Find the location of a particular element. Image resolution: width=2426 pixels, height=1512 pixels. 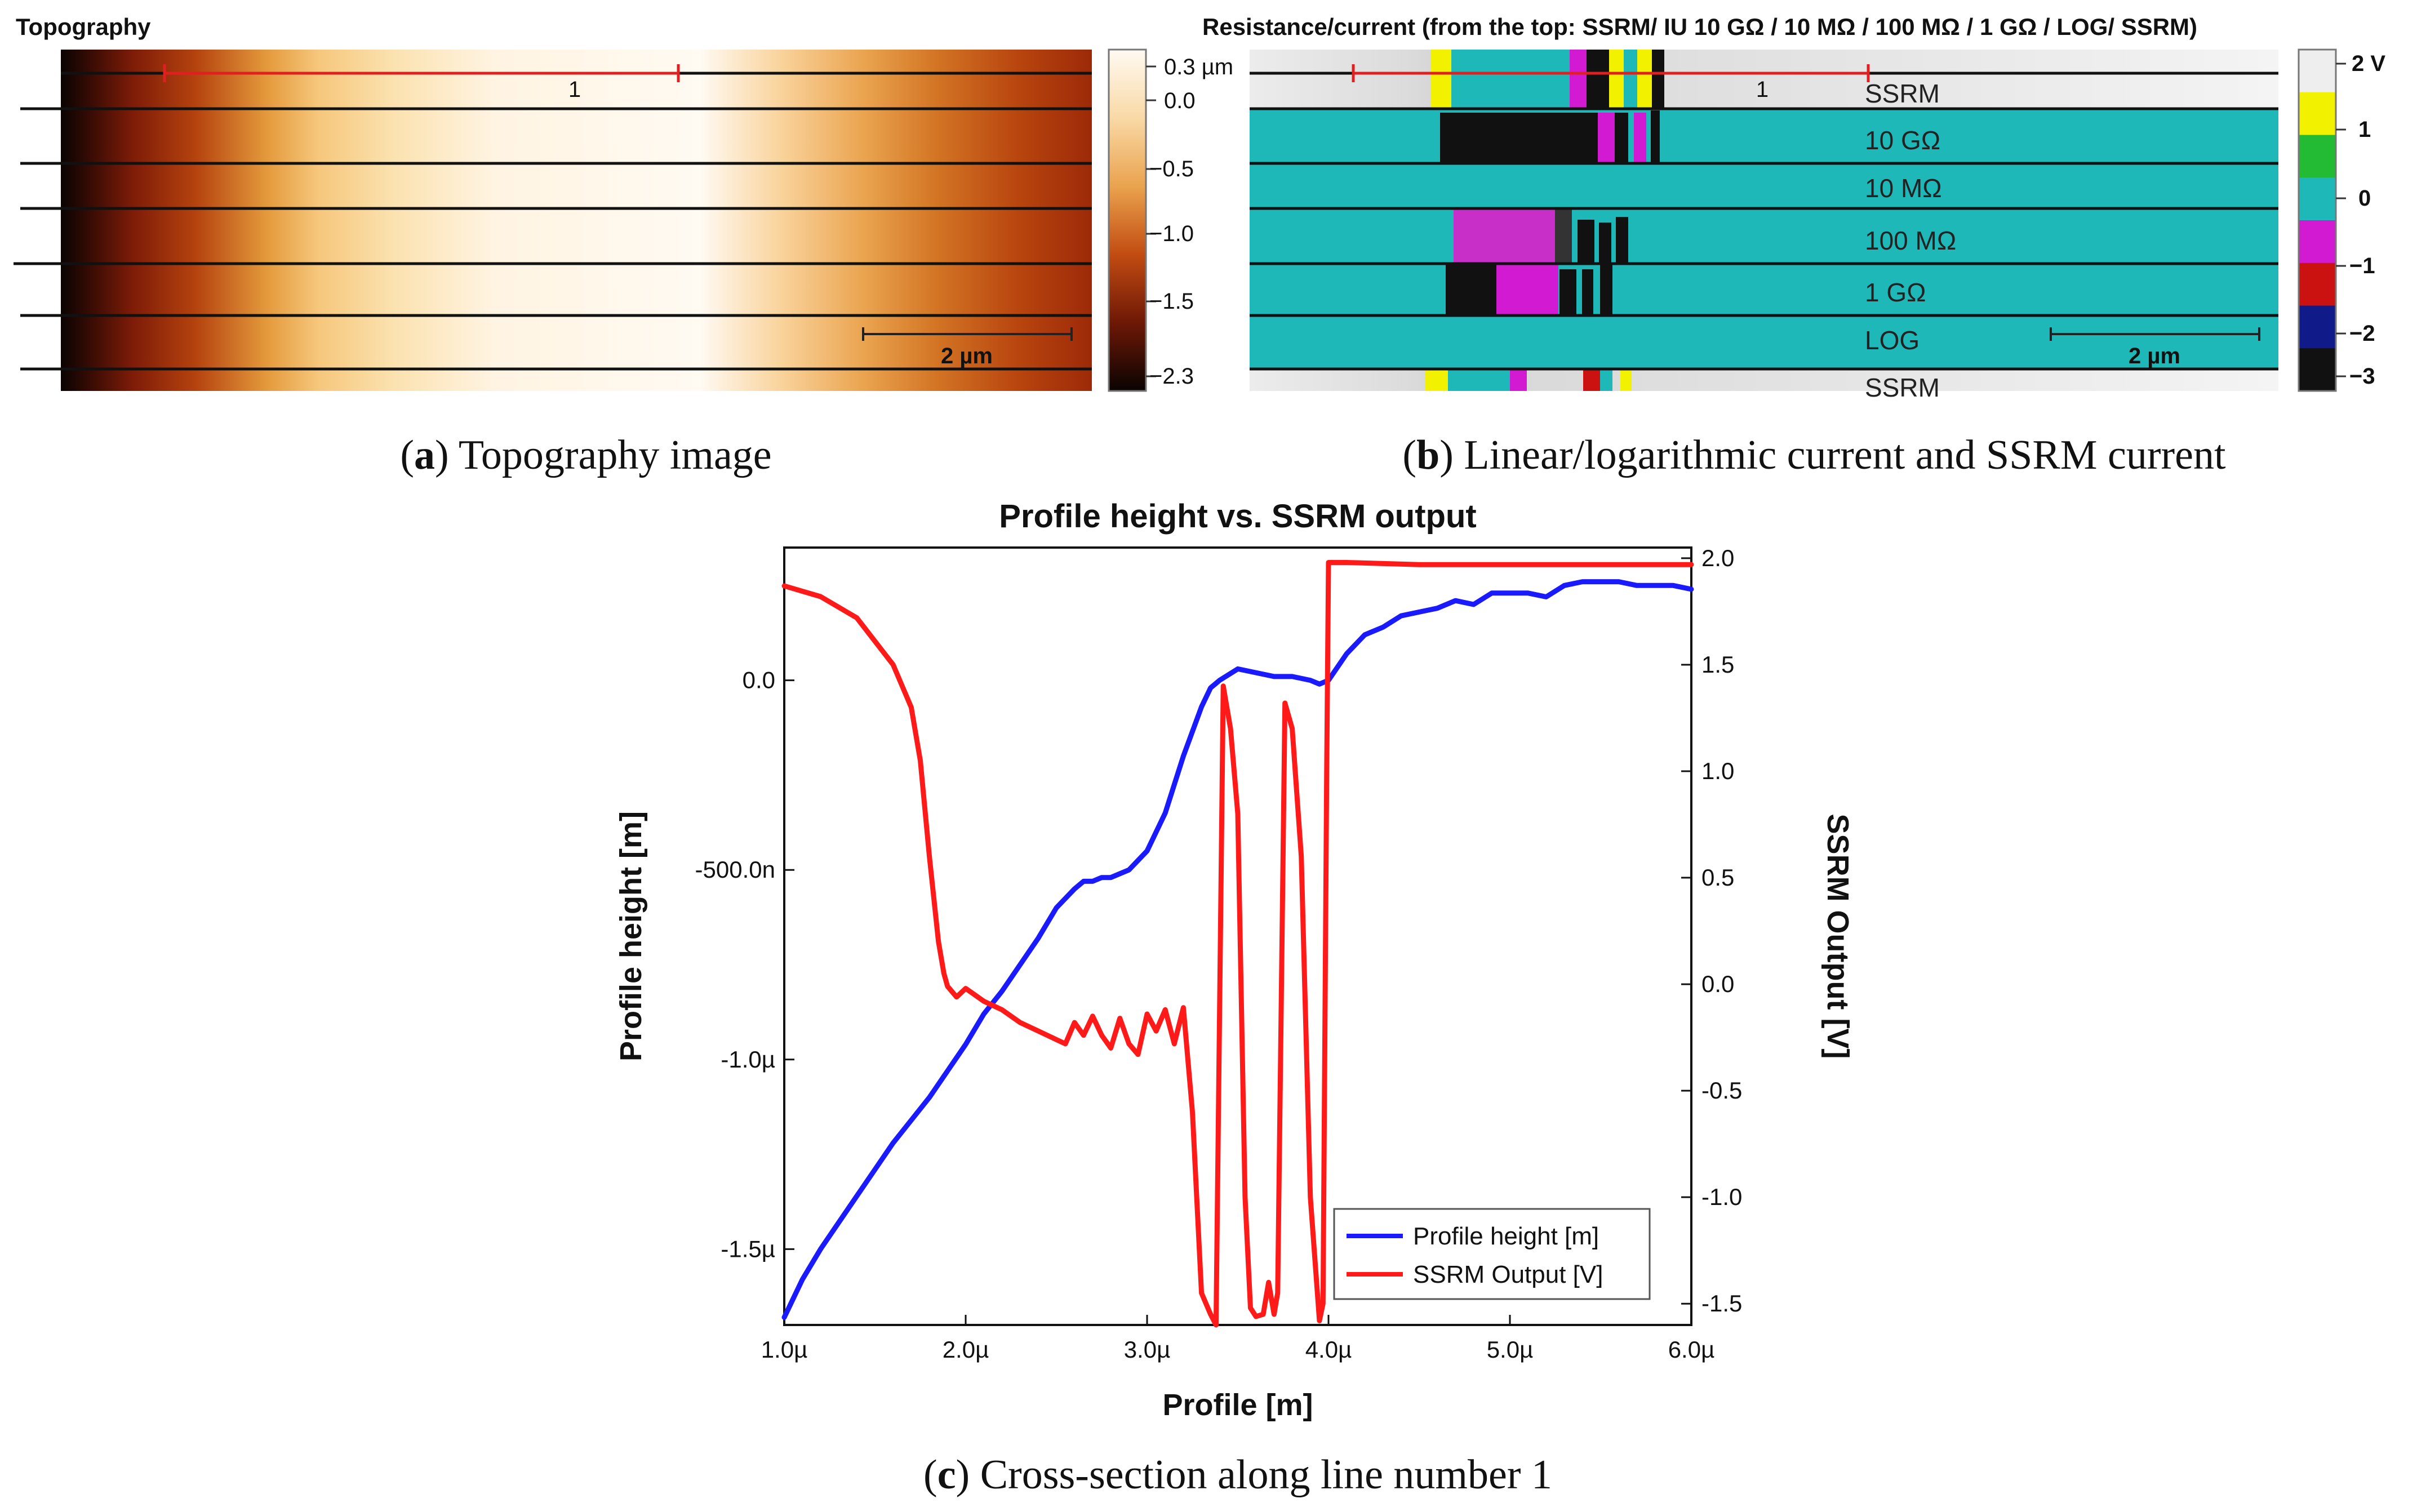

topography-scale-bar is located at coordinates (968, 334).